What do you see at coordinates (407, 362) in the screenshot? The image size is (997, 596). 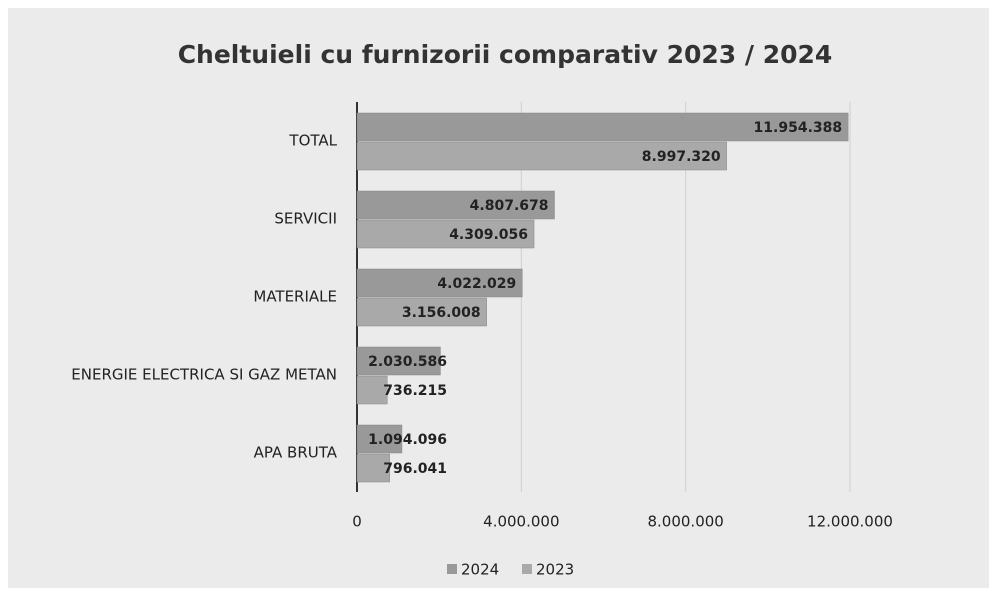 I see `data-label: 2.030.586` at bounding box center [407, 362].